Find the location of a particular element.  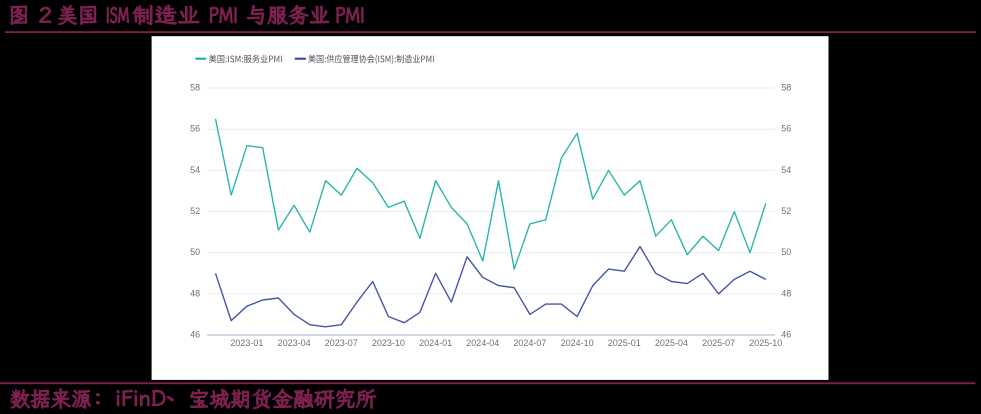

svg-text: 2024-10 is located at coordinates (577, 343).